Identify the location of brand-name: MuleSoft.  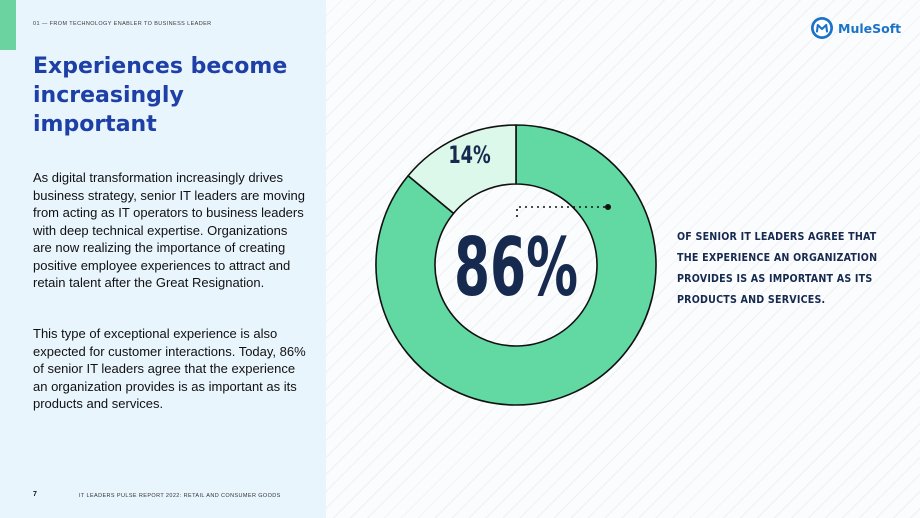
(870, 28).